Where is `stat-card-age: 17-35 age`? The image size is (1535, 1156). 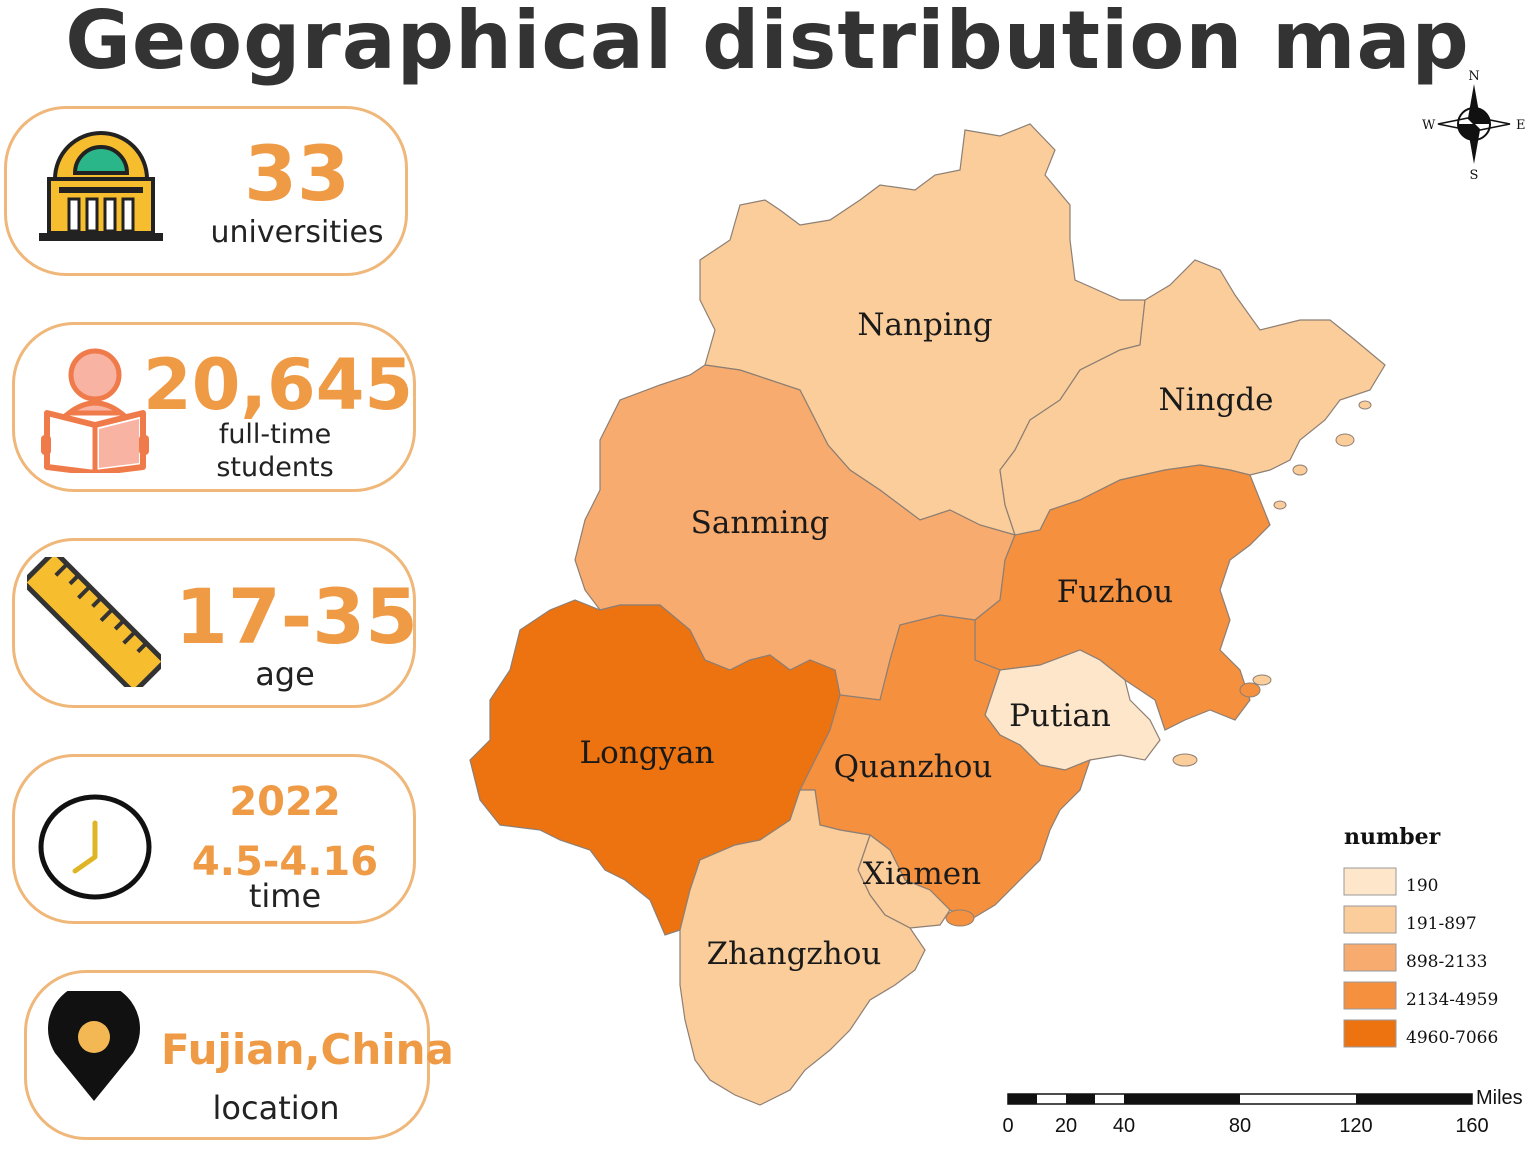 stat-card-age: 17-35 age is located at coordinates (215, 623).